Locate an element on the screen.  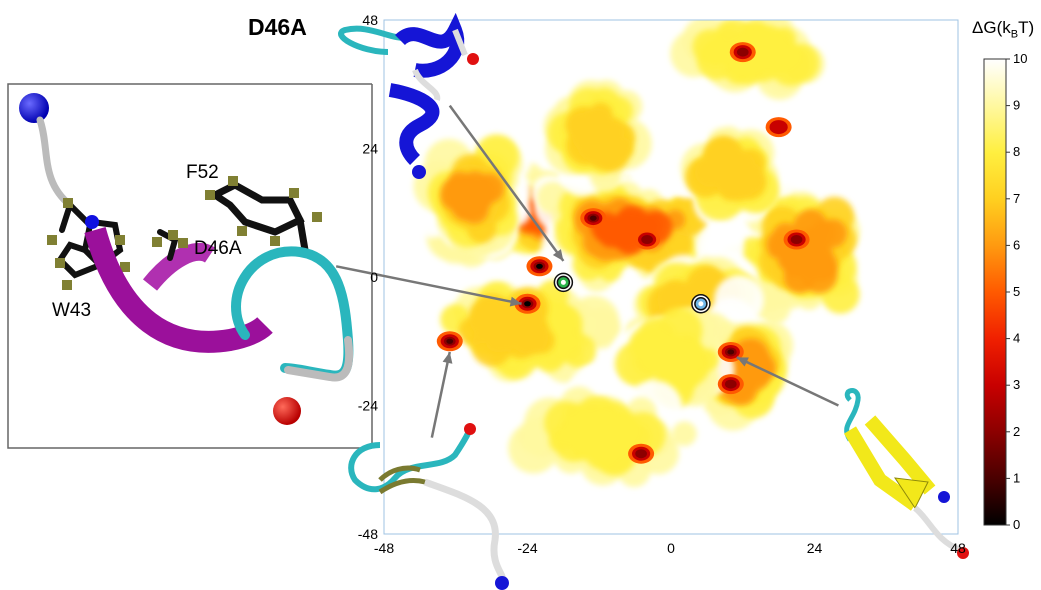
colorbar-tick-label: 10 is located at coordinates (1020, 58).